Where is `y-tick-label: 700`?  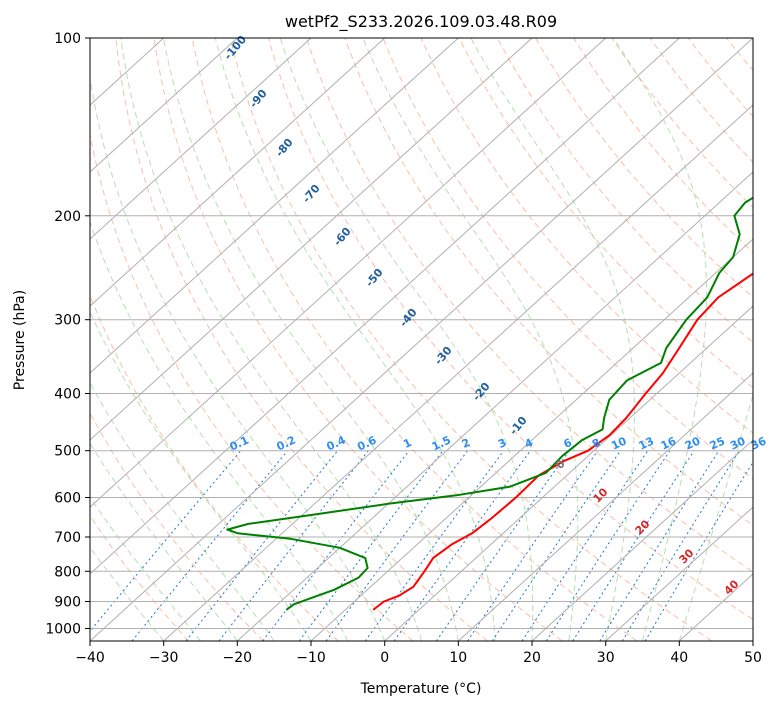 y-tick-label: 700 is located at coordinates (67, 538).